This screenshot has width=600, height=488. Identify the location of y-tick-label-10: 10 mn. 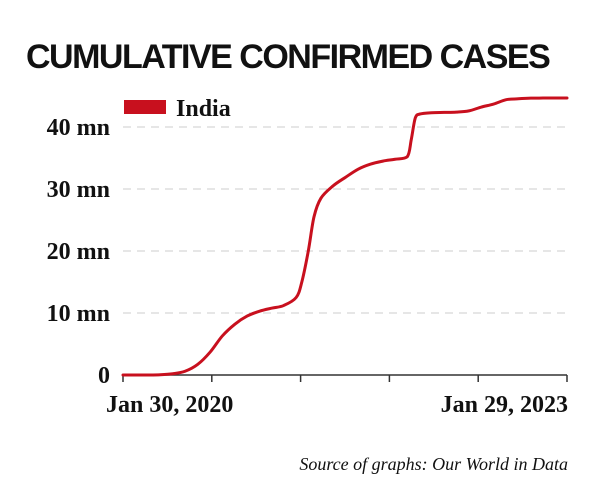
(78, 314).